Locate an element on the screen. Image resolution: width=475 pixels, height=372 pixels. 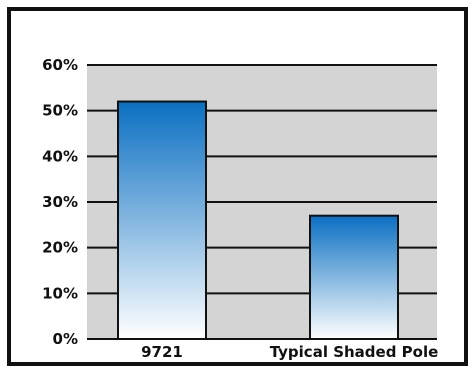
y-axis-ticks: 0% 10% 20% 30% 40% 50% 60% is located at coordinates (60, 202).